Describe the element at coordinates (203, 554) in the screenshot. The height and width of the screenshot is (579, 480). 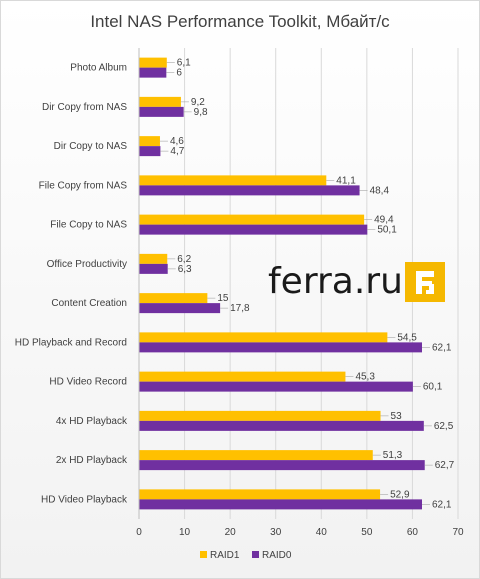
I see `legend-swatch-raid1` at that location.